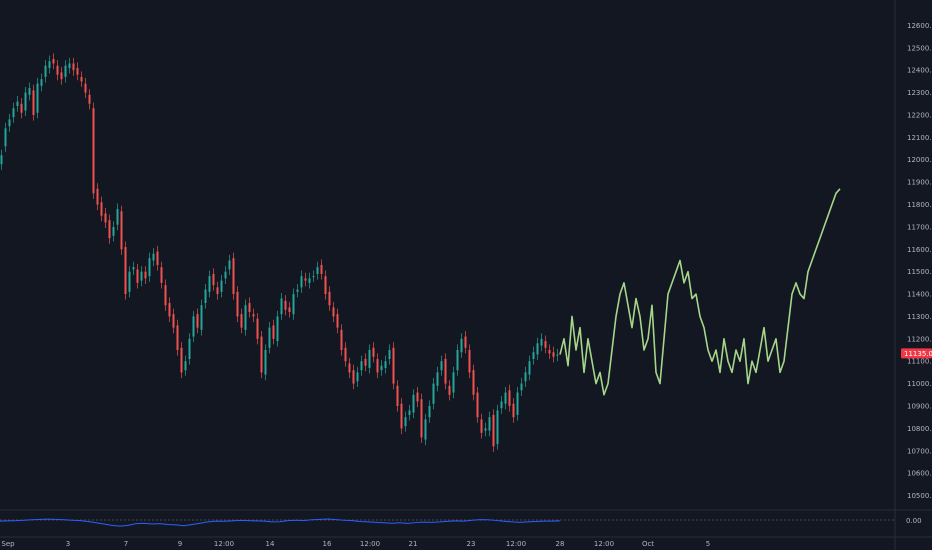  I want to click on y-tick-label: 11200.00, so click(919, 339).